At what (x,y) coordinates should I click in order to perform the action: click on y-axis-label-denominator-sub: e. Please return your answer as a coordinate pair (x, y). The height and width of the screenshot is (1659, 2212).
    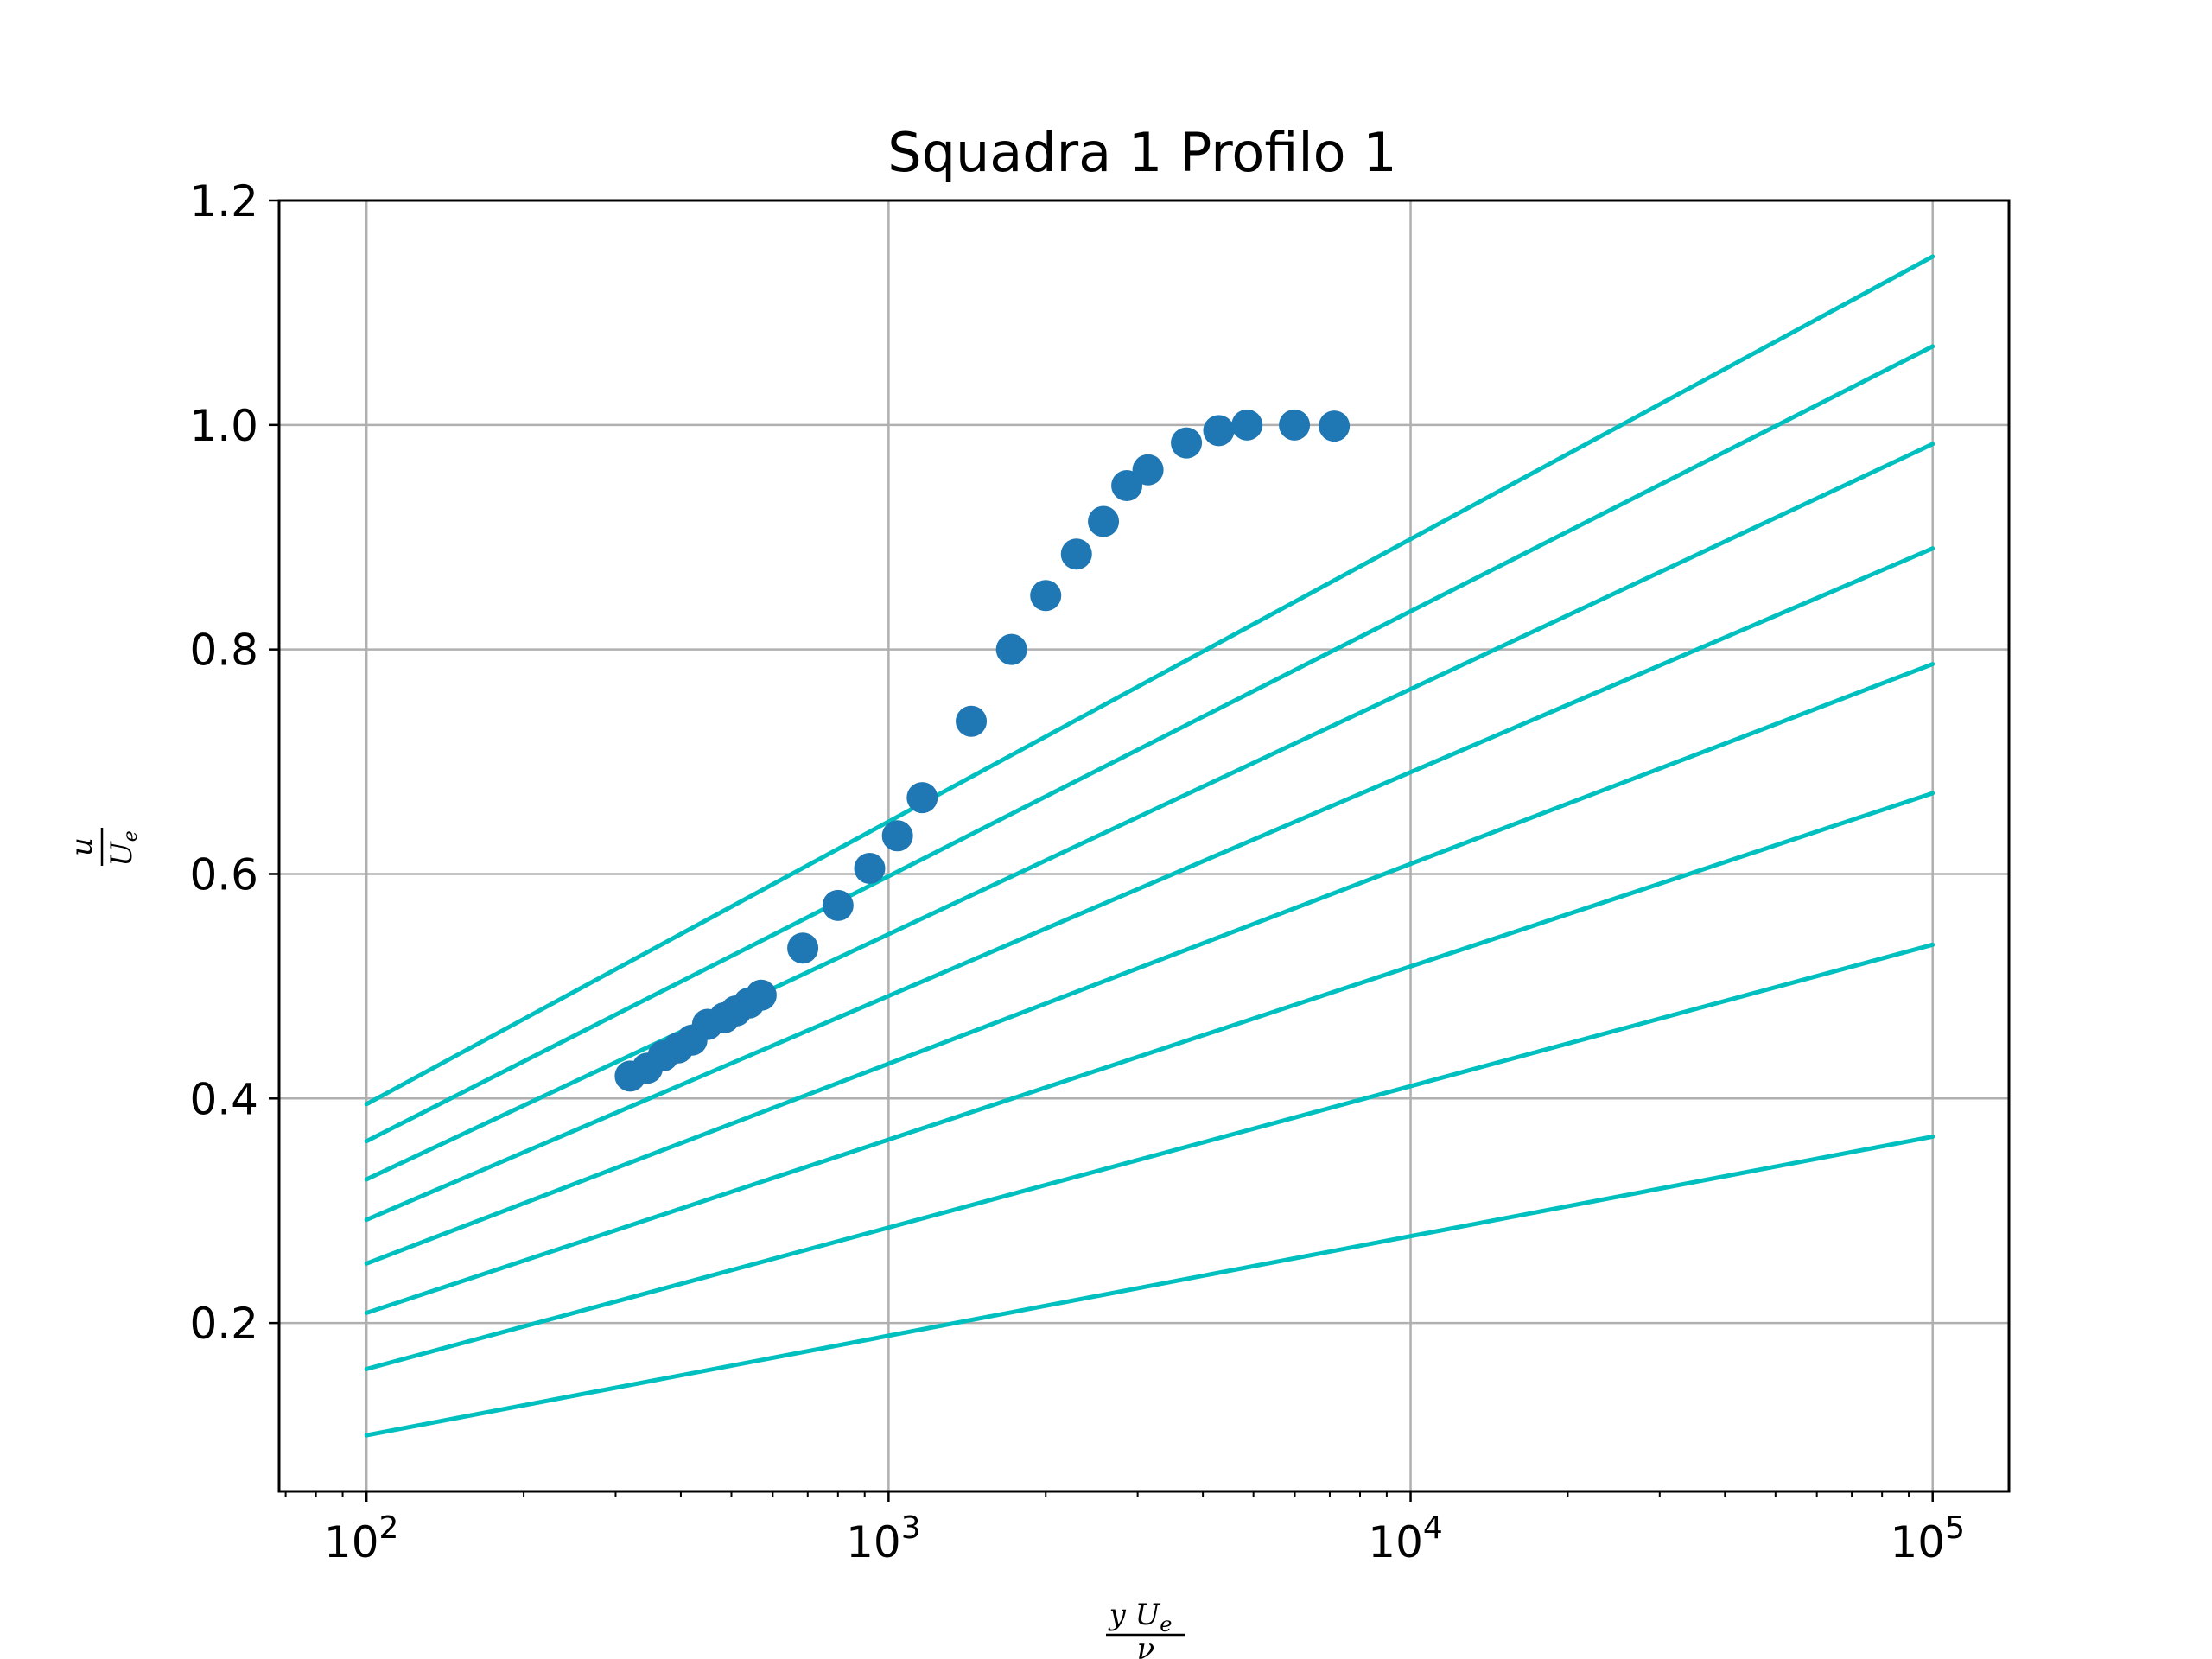
    Looking at the image, I should click on (131, 836).